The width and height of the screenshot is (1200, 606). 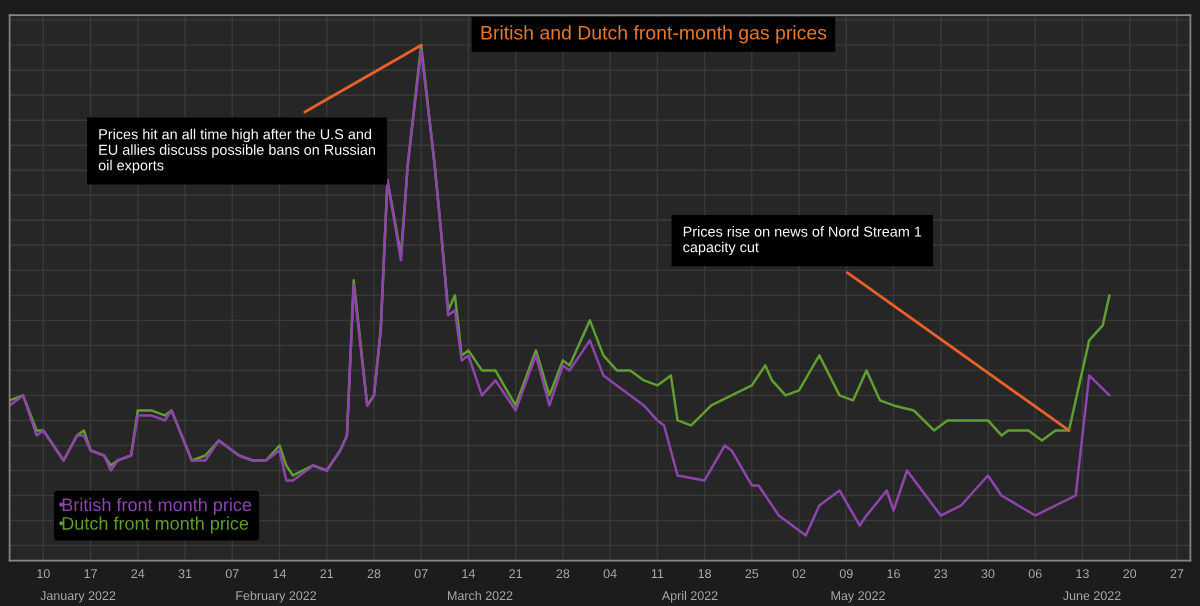 What do you see at coordinates (654, 34) in the screenshot?
I see `chart-title: British and Dutch front-month gas prices` at bounding box center [654, 34].